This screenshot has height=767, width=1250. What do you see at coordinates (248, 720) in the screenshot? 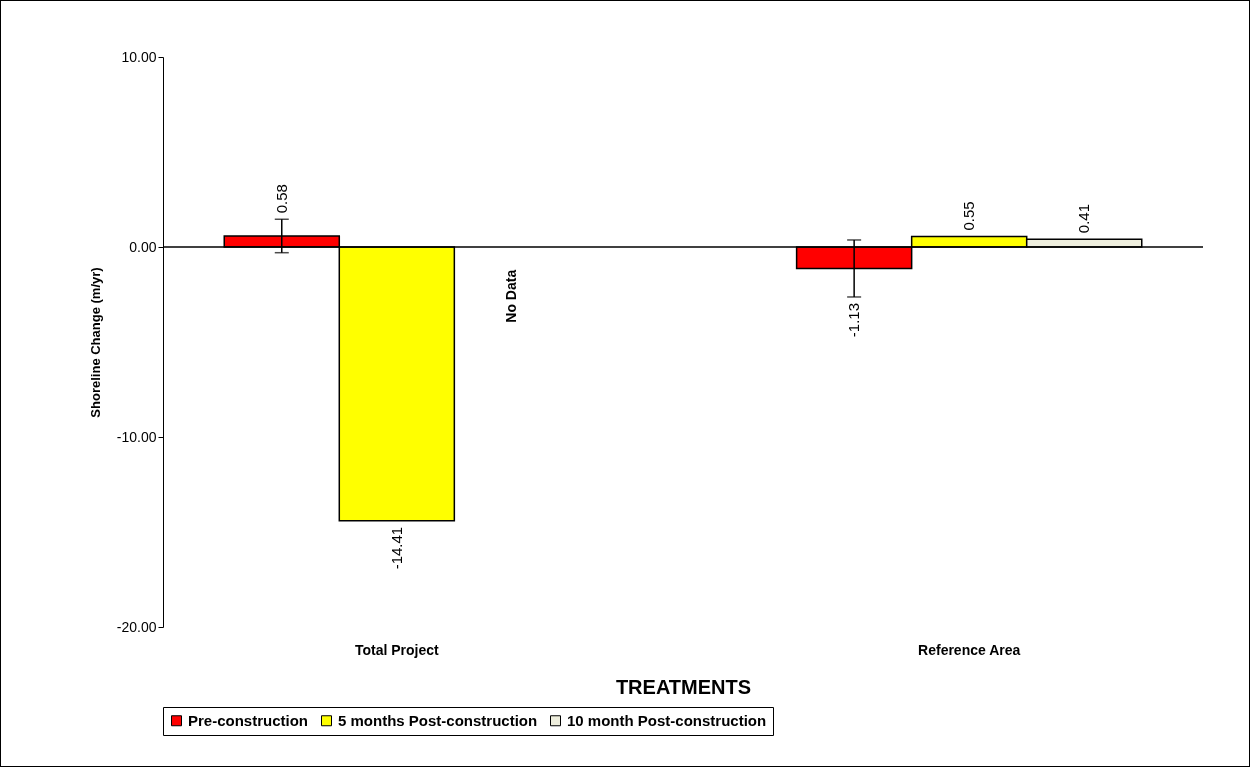
I see `legend-label: Pre-construction` at bounding box center [248, 720].